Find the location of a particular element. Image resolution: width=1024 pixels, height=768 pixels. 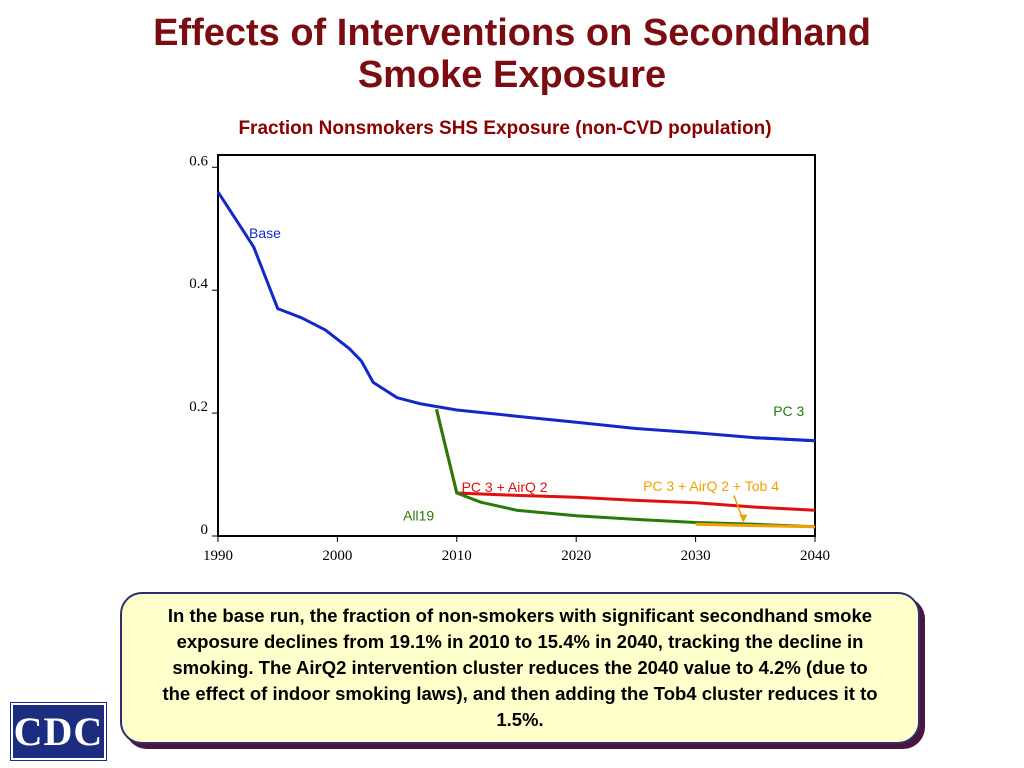

y-tick-label: 0.6 is located at coordinates (198, 161).